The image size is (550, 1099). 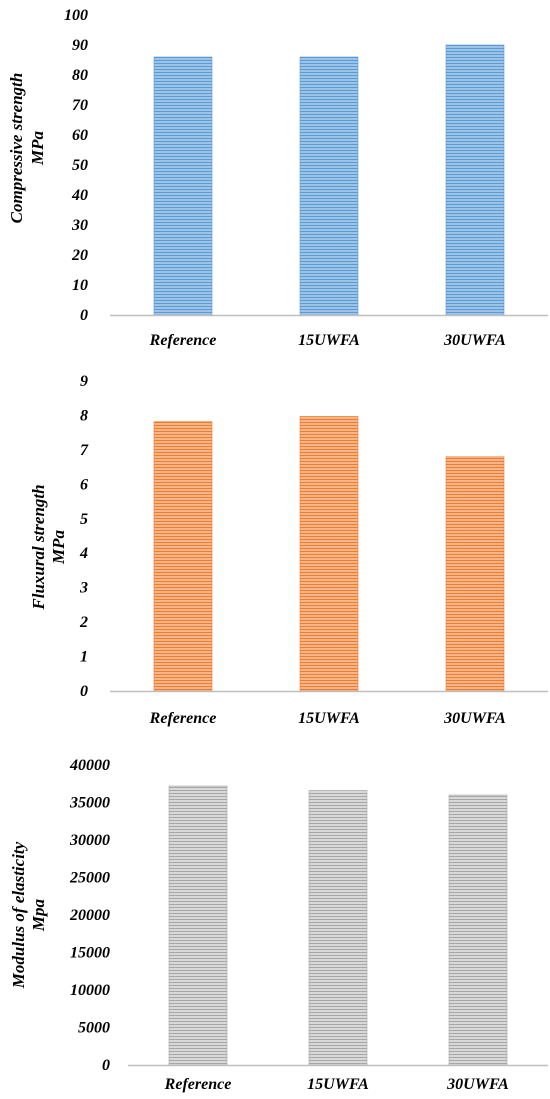 I want to click on y-tick-label: 6, so click(x=84, y=484).